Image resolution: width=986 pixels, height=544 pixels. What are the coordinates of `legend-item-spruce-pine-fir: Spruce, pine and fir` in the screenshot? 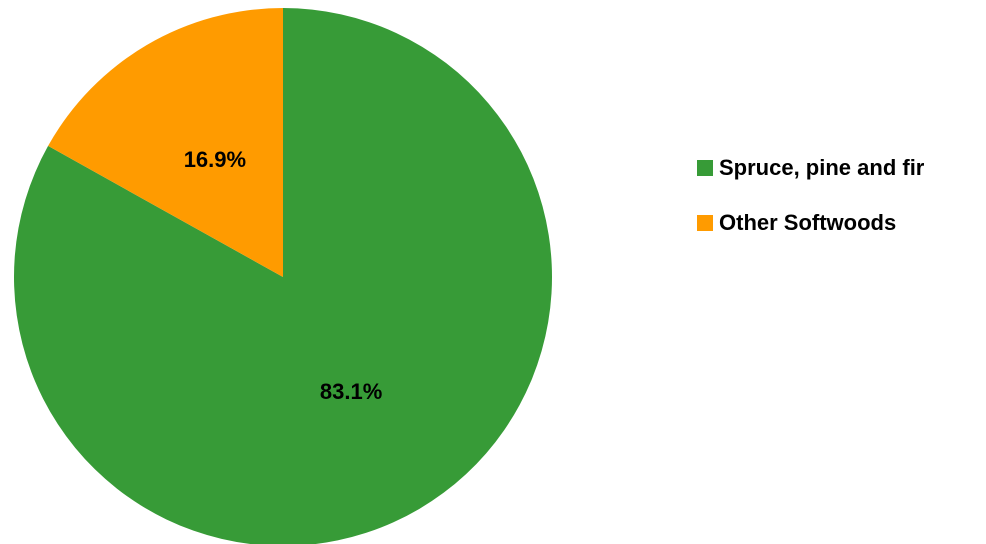 It's located at (810, 168).